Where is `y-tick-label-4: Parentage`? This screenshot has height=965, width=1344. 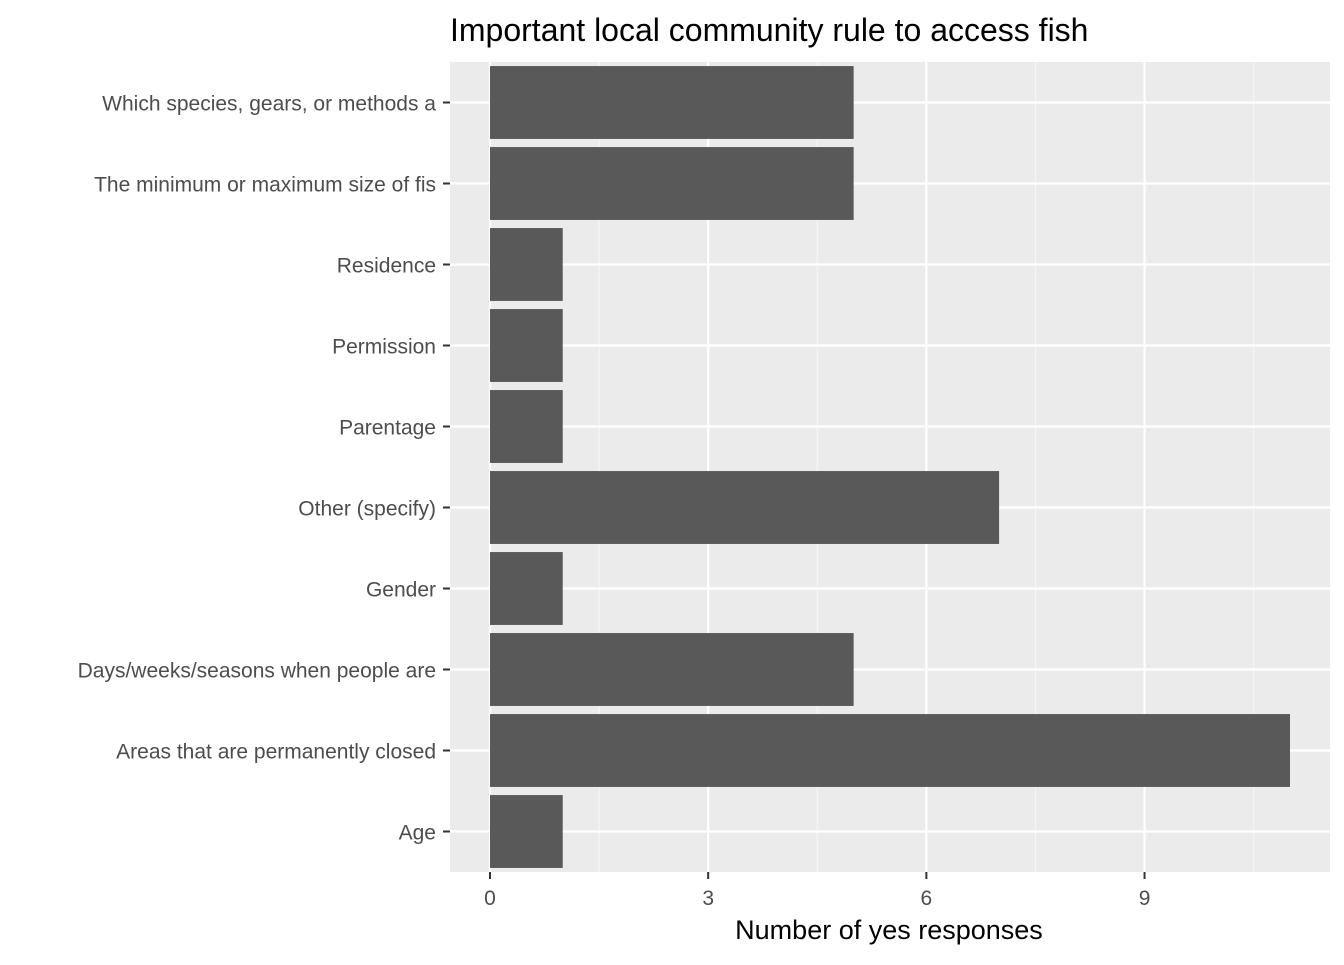 y-tick-label-4: Parentage is located at coordinates (387, 428).